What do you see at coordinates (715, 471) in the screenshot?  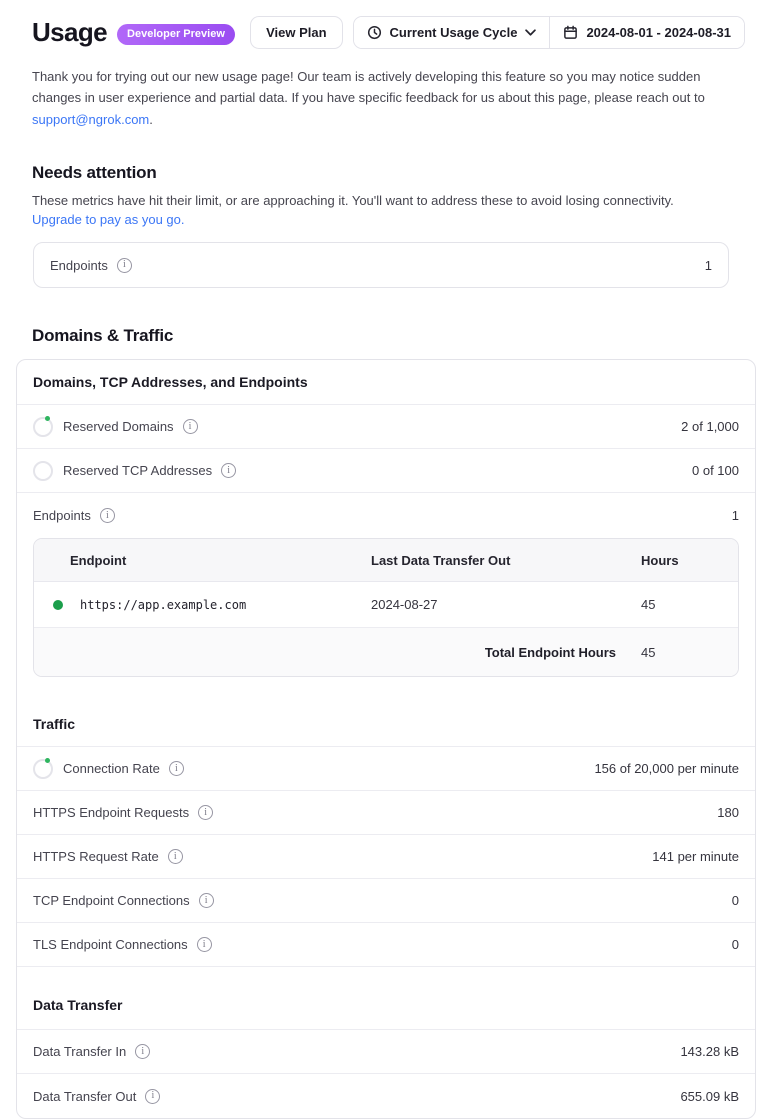 I see `row-value: 0 of 100` at bounding box center [715, 471].